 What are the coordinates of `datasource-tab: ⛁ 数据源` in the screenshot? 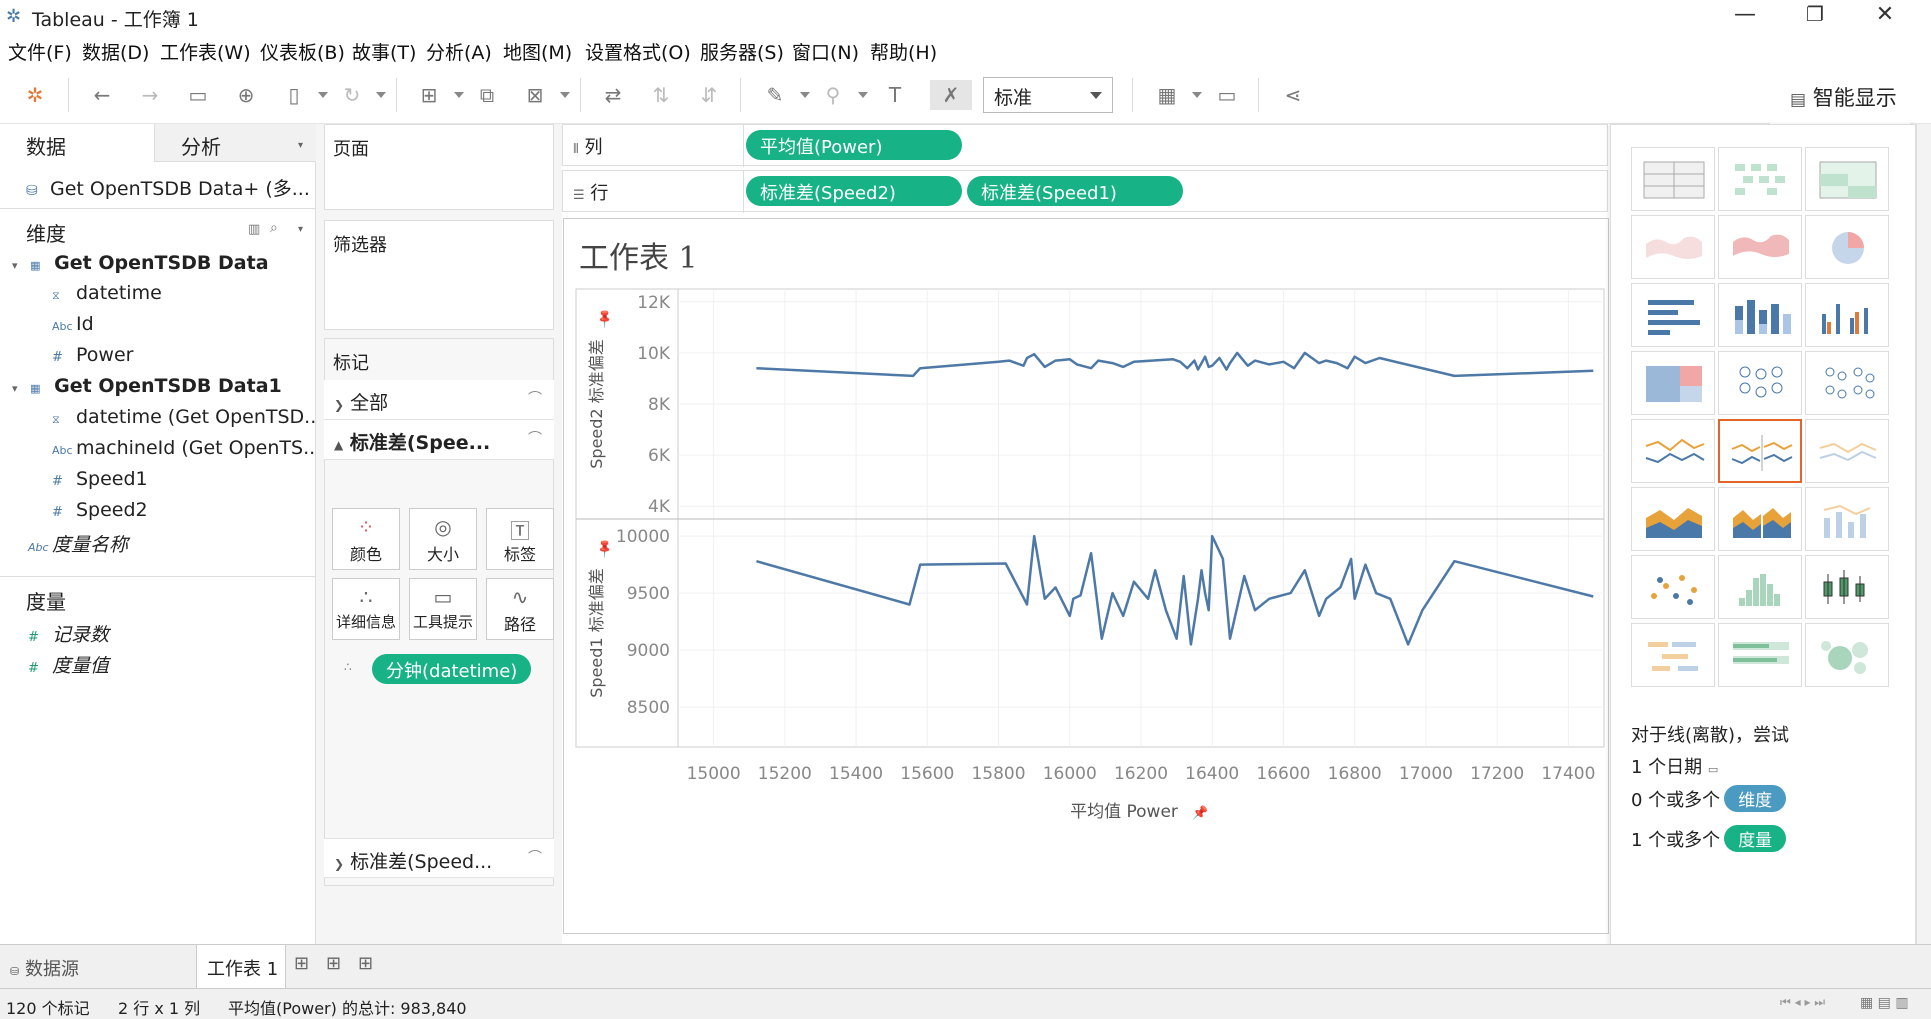 It's located at (44, 968).